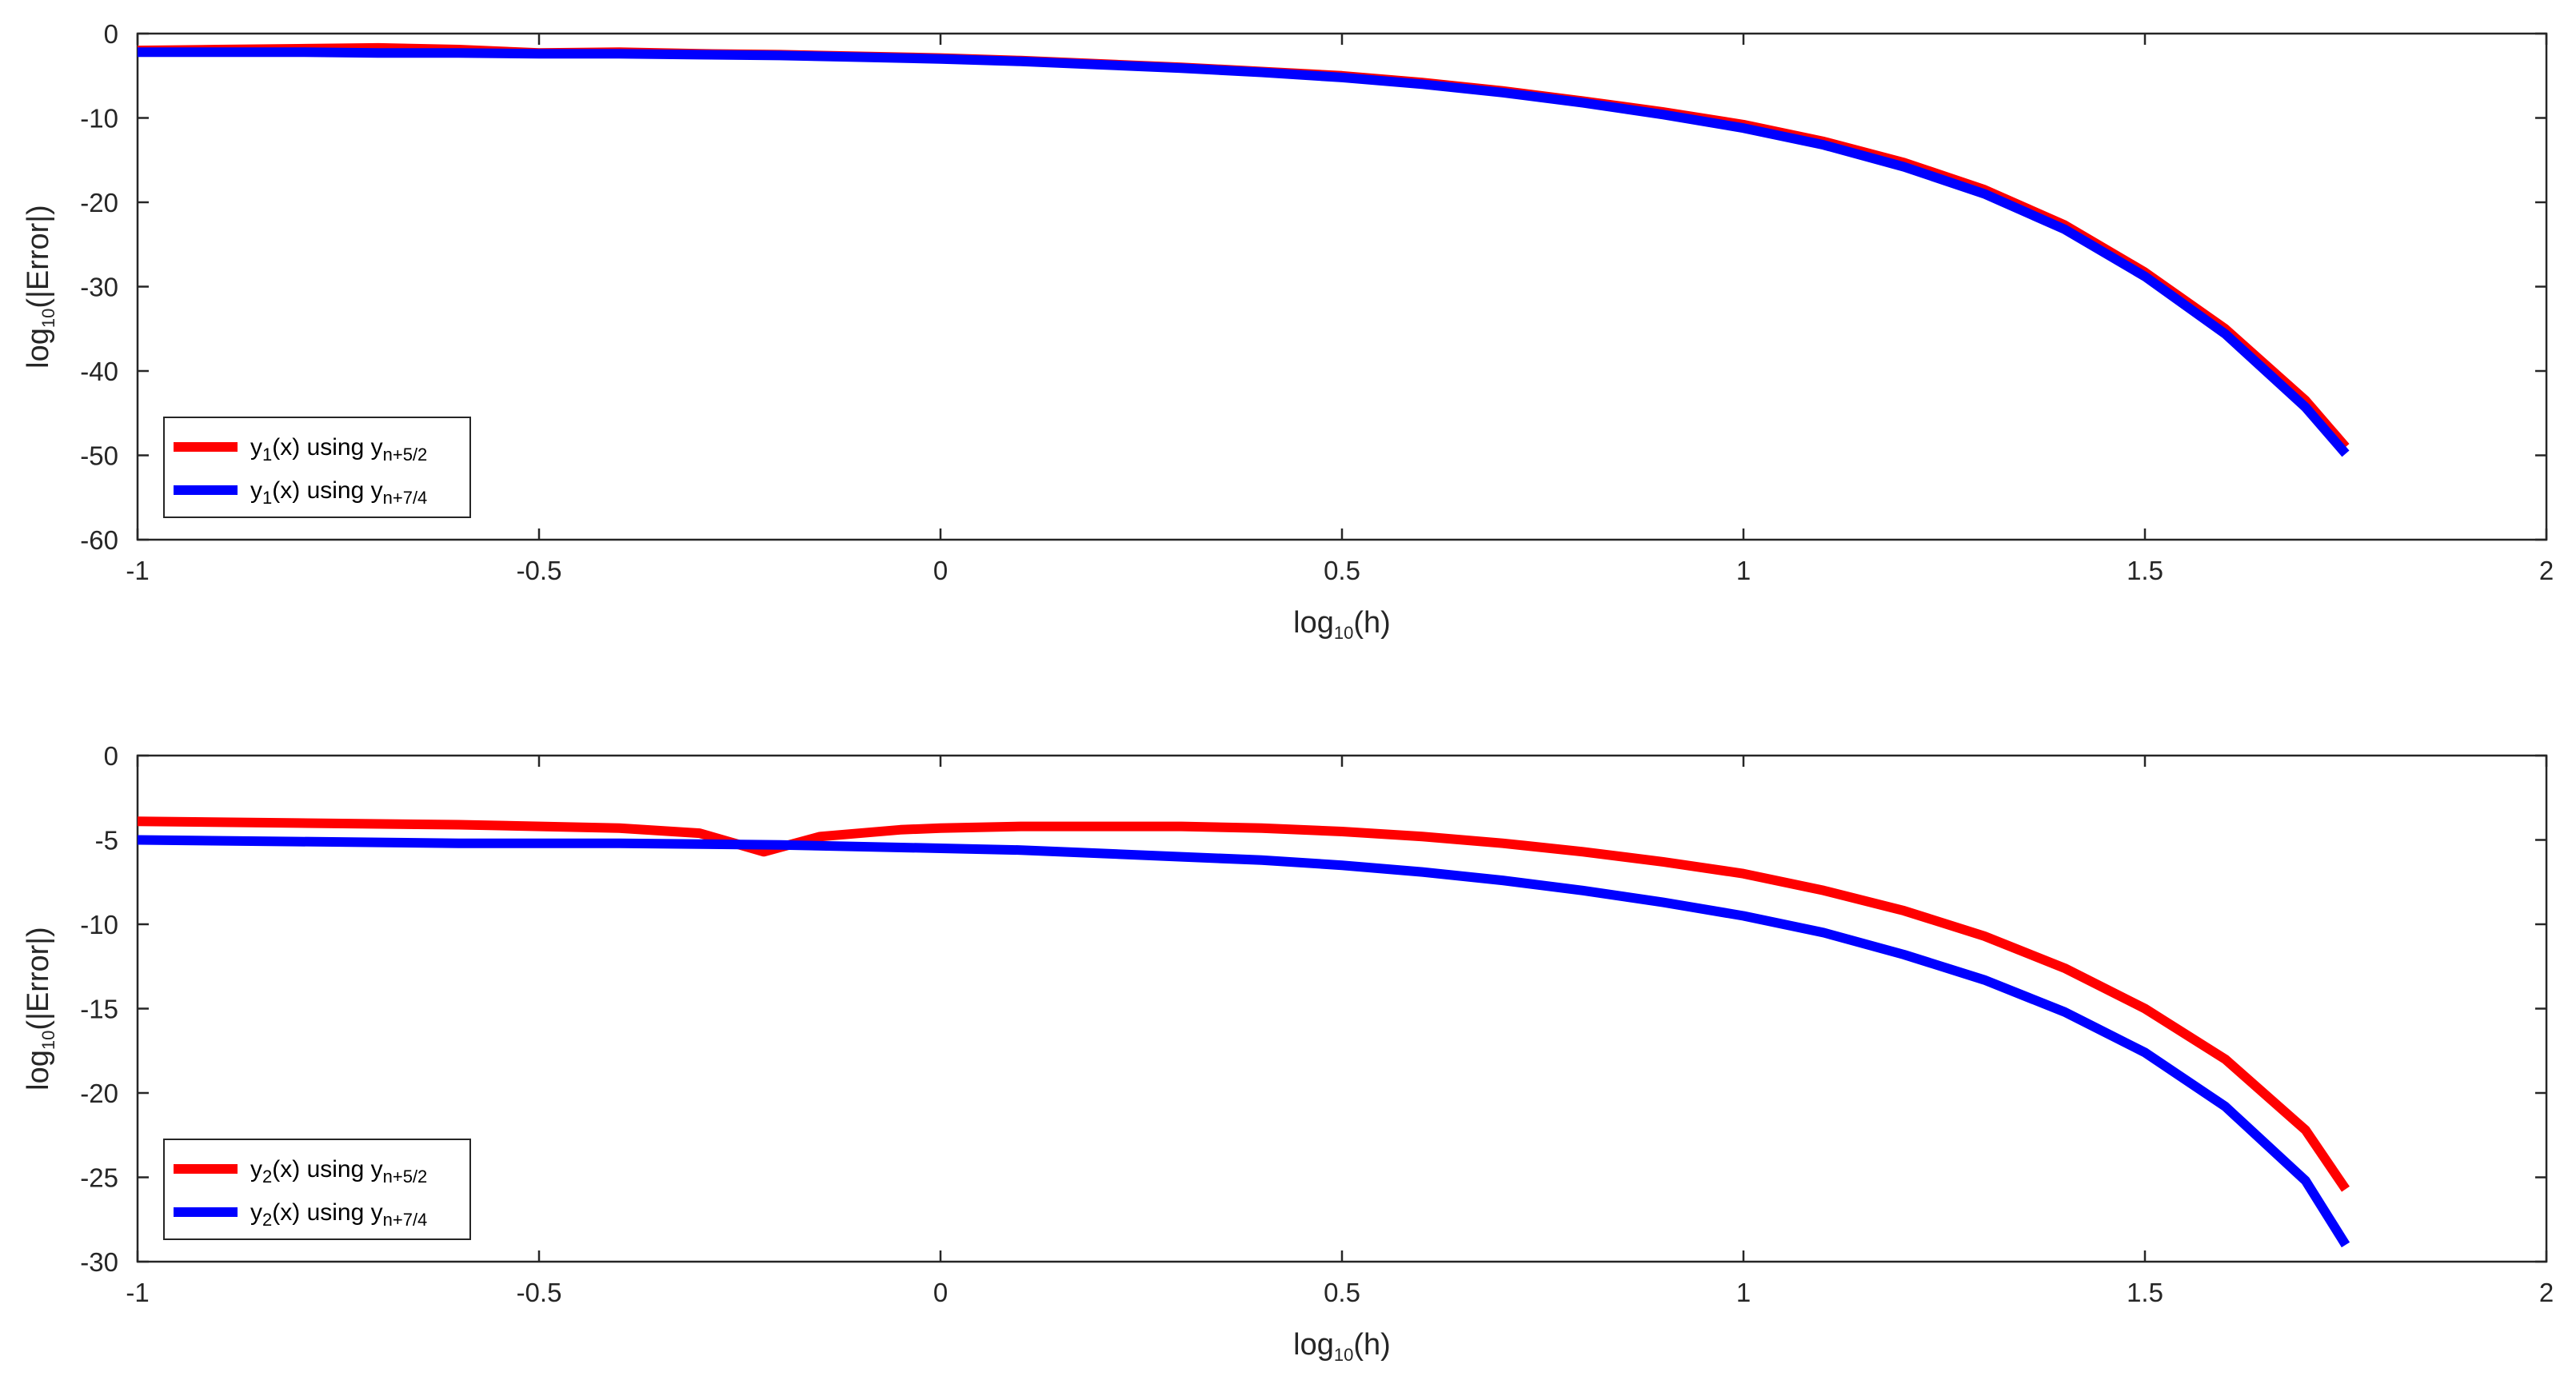 The image size is (2576, 1384). Describe the element at coordinates (2547, 1292) in the screenshot. I see `bottom-x-tick-label: 2` at that location.